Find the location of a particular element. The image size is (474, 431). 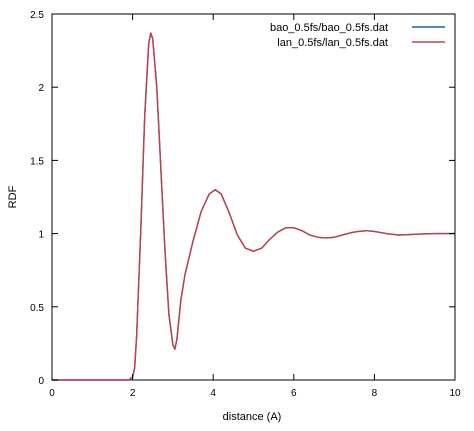

x-tick-label: 2 is located at coordinates (133, 393).